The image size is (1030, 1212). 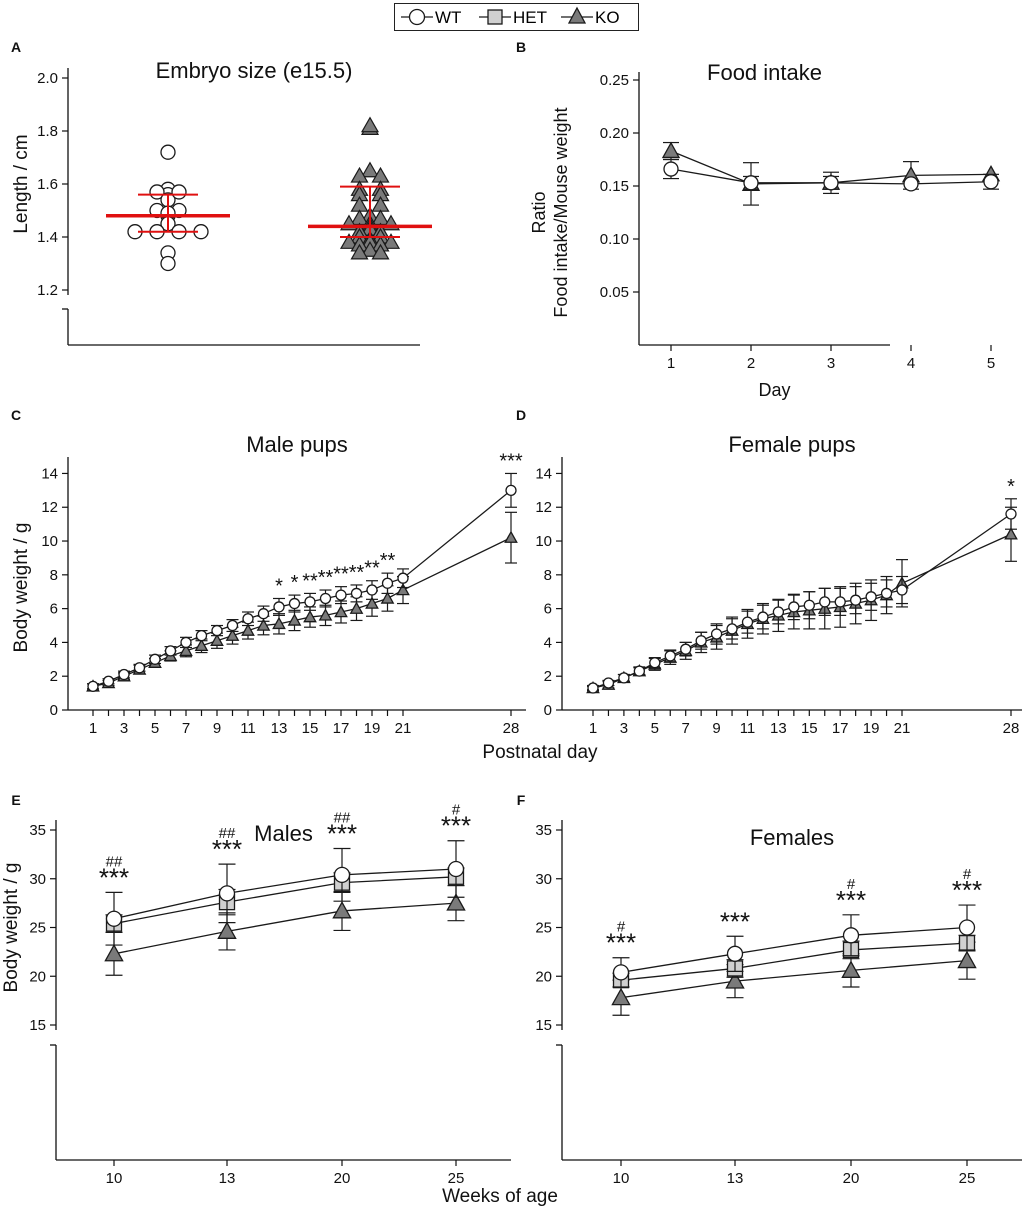 What do you see at coordinates (851, 1178) in the screenshot?
I see `panel-f-xtick-label: 20` at bounding box center [851, 1178].